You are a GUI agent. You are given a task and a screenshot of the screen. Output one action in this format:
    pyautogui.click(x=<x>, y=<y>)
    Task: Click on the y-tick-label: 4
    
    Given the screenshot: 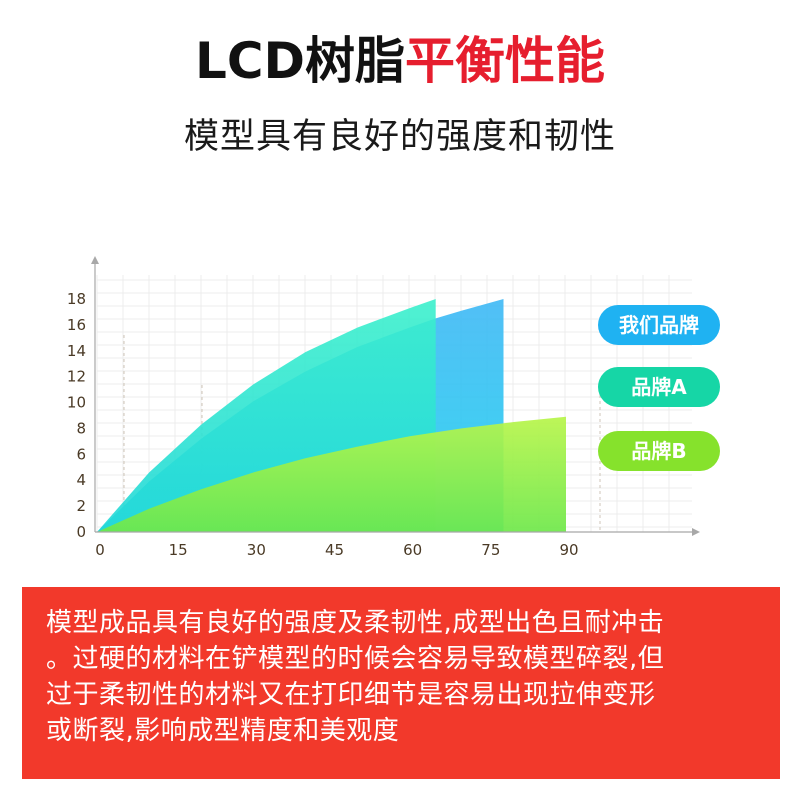 What is the action you would take?
    pyautogui.click(x=81, y=480)
    